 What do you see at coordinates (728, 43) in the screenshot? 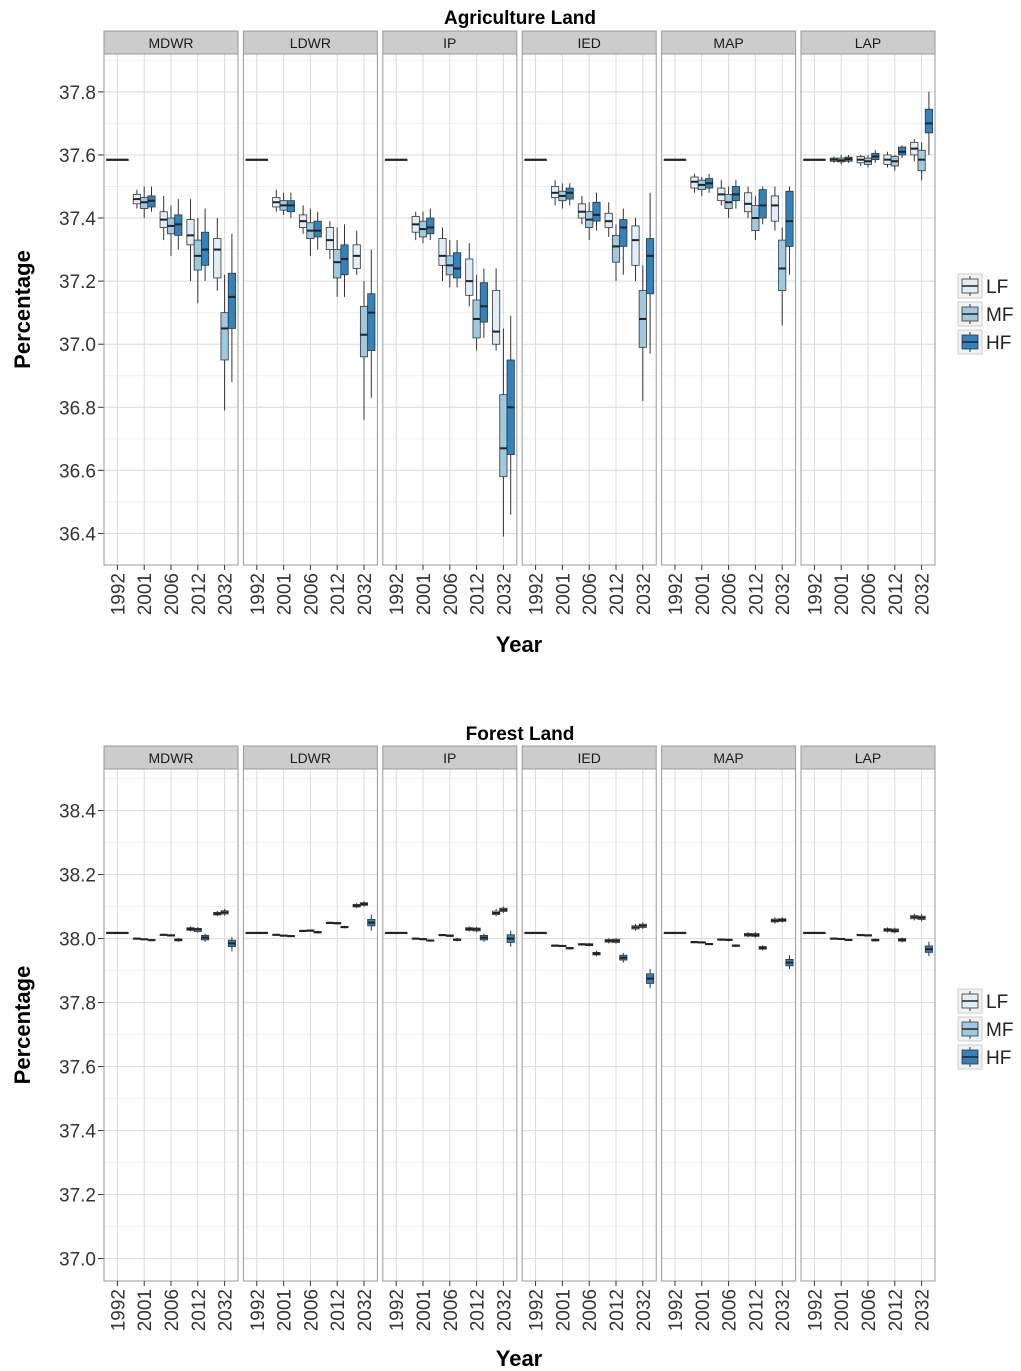
I see `facet-strip-label: MAP` at bounding box center [728, 43].